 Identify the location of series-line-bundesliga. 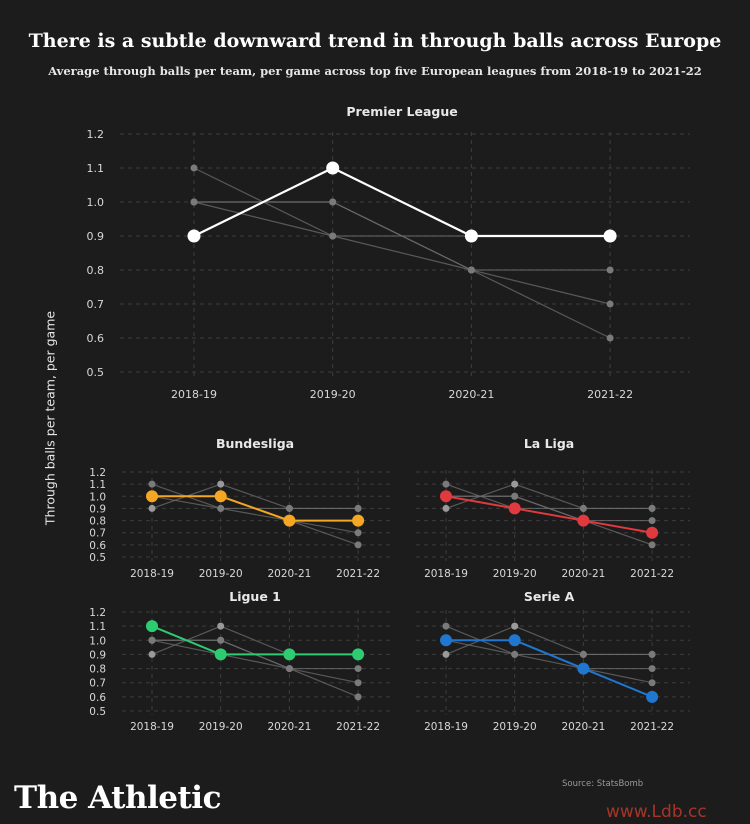
(255, 508).